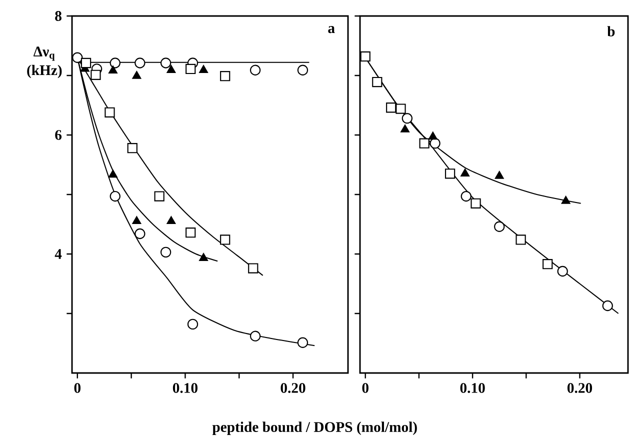  Describe the element at coordinates (58, 16) in the screenshot. I see `y-tick-label: 8` at that location.